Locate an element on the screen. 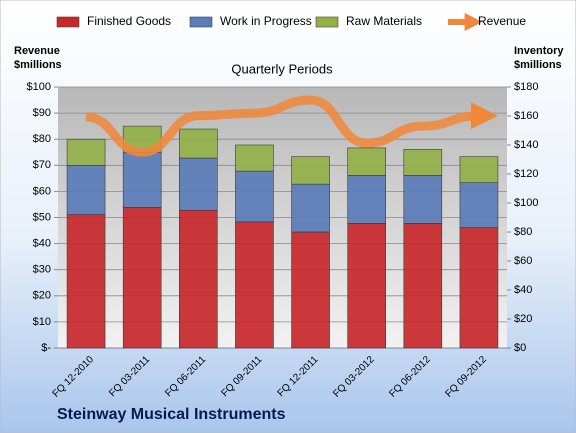  y2-tick-label: $180 is located at coordinates (526, 87).